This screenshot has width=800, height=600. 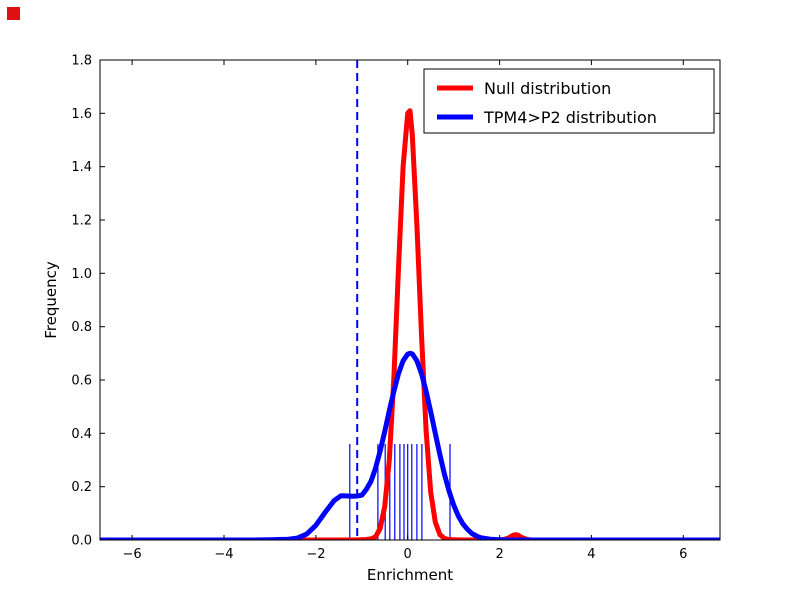 What do you see at coordinates (81, 274) in the screenshot?
I see `y-tick-label: 1.0` at bounding box center [81, 274].